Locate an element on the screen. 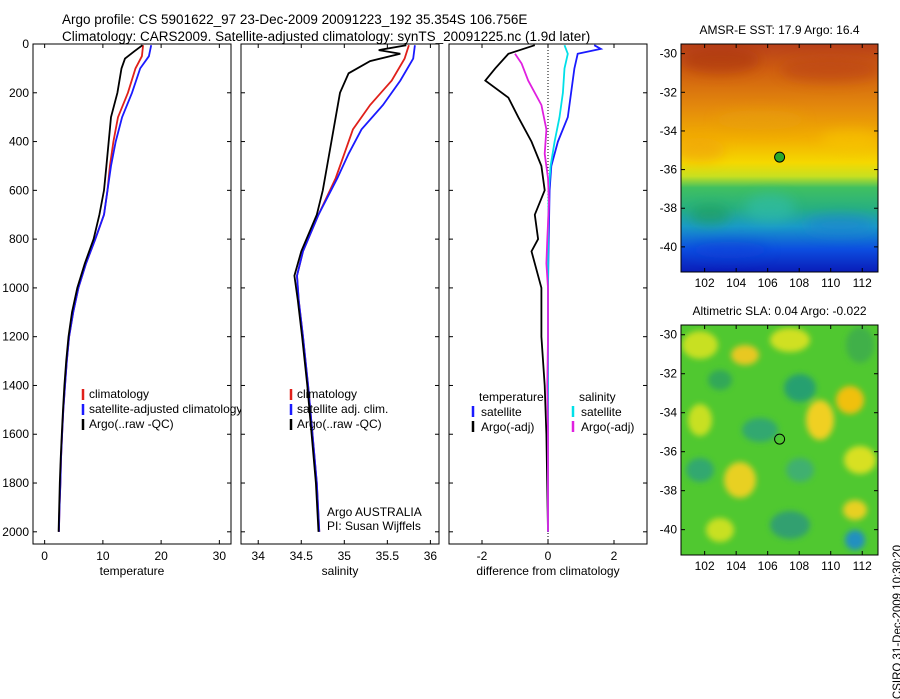  sst-map-image is located at coordinates (779, 158).